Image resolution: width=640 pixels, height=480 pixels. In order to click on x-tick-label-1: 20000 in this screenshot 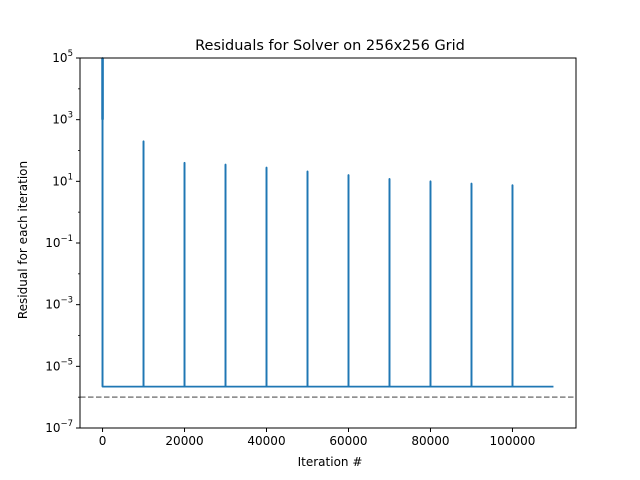, I will do `click(184, 441)`.